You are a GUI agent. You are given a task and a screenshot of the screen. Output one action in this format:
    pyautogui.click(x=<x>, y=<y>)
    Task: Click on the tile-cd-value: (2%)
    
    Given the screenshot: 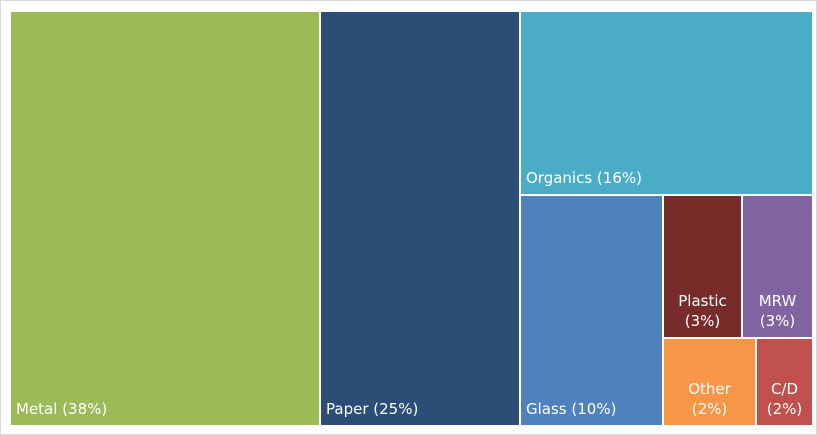 What is the action you would take?
    pyautogui.click(x=784, y=408)
    